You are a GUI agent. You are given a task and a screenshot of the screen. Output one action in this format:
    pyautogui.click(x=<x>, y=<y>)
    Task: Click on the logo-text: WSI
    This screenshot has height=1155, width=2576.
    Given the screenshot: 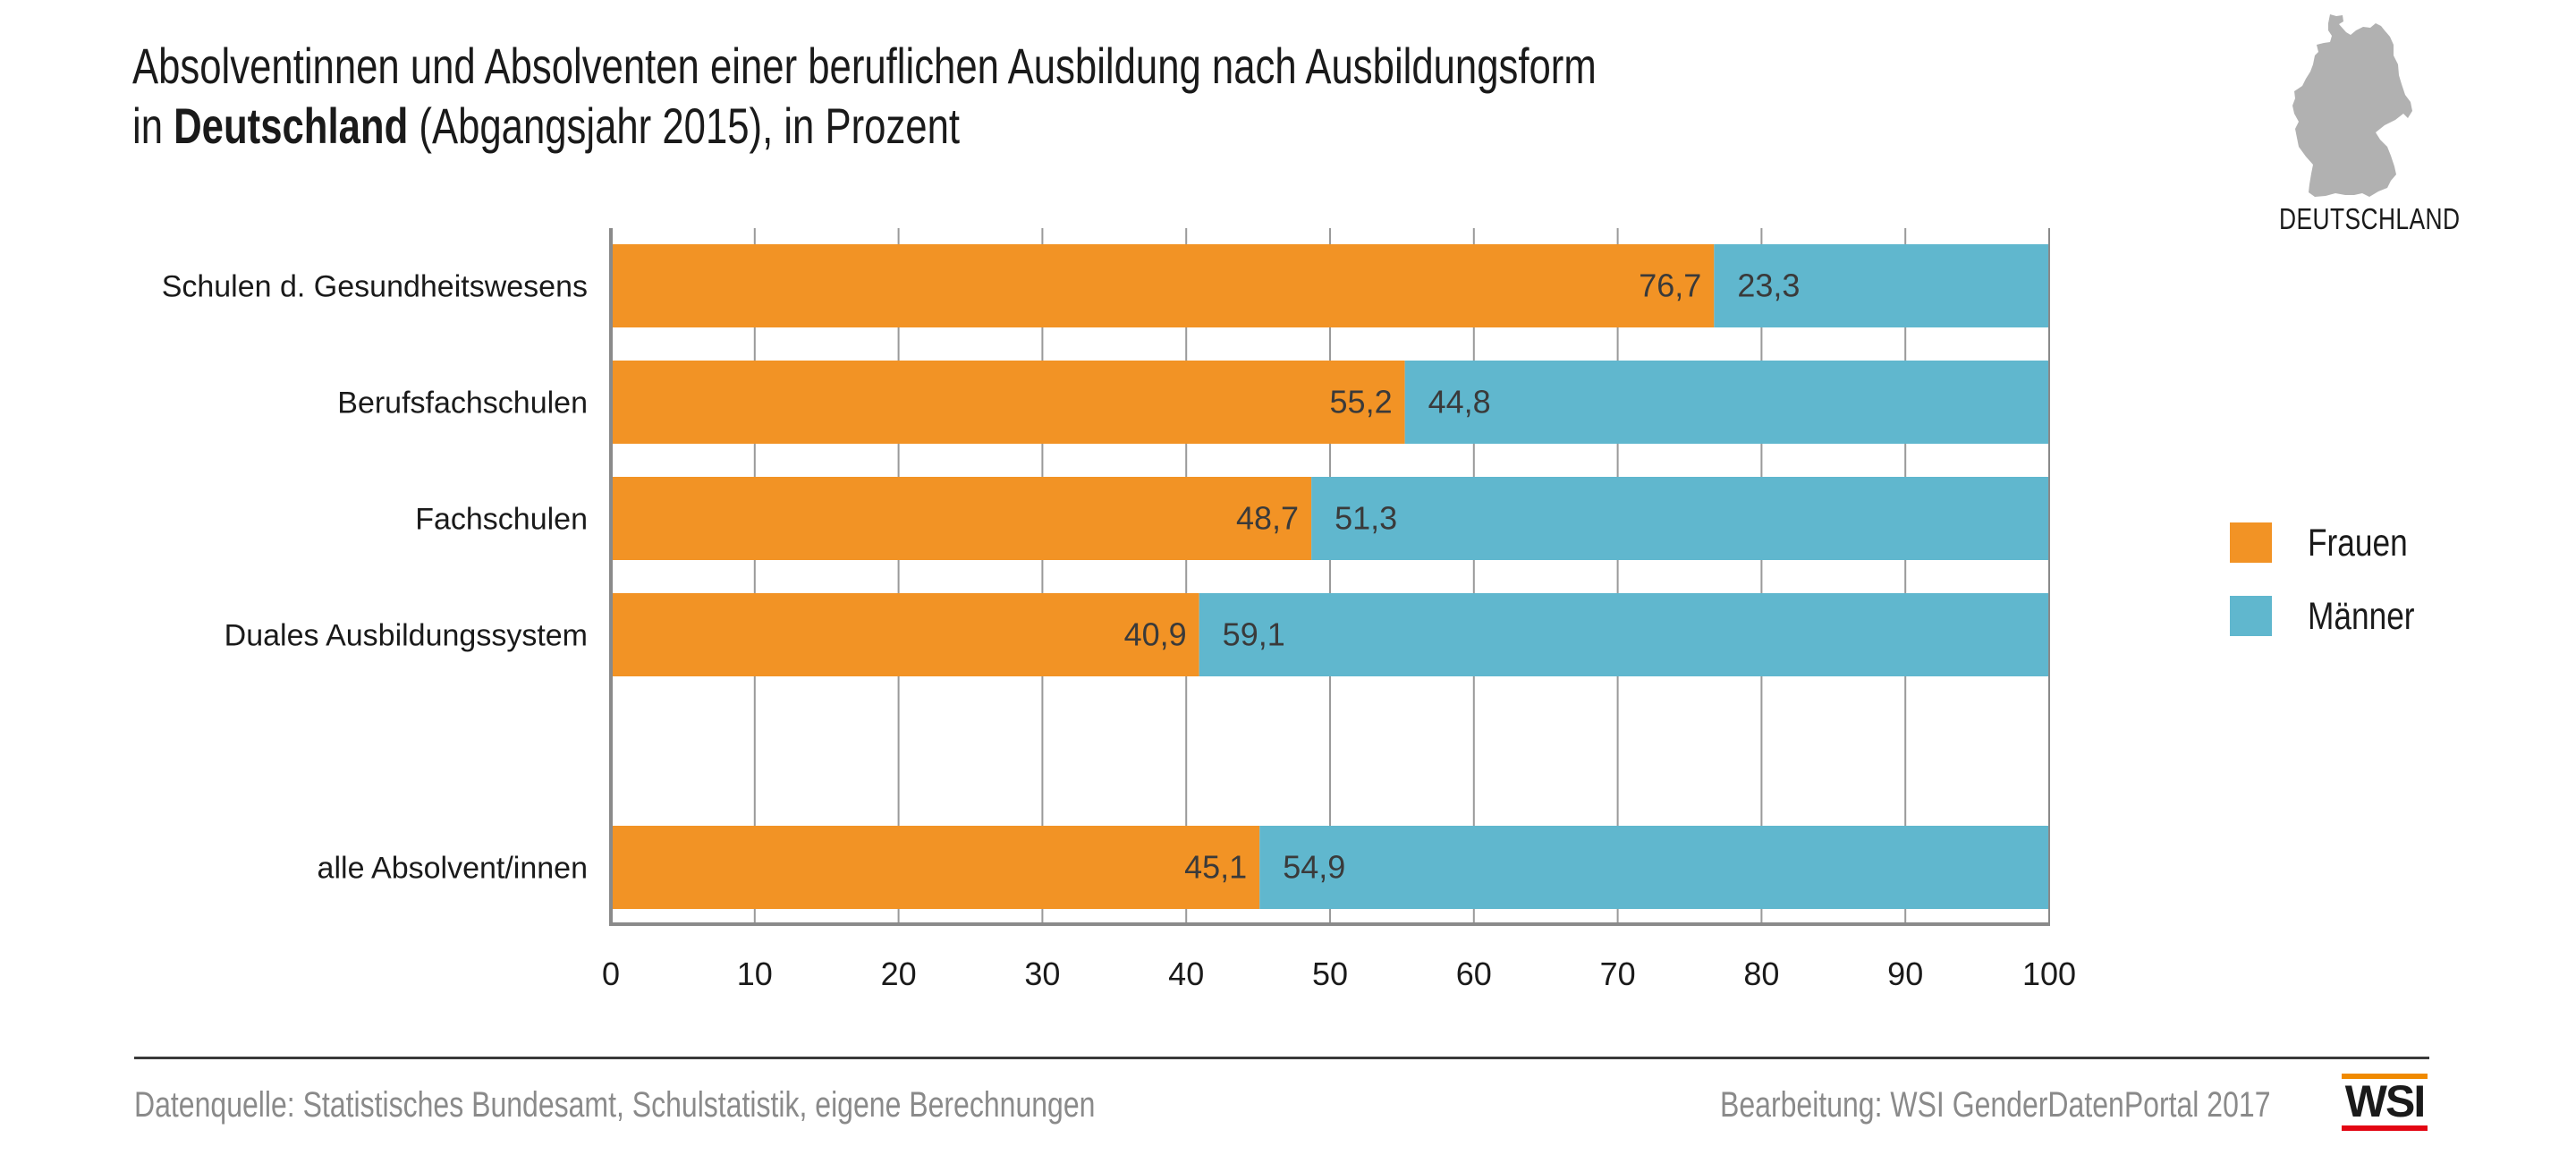 What is the action you would take?
    pyautogui.click(x=2385, y=1101)
    